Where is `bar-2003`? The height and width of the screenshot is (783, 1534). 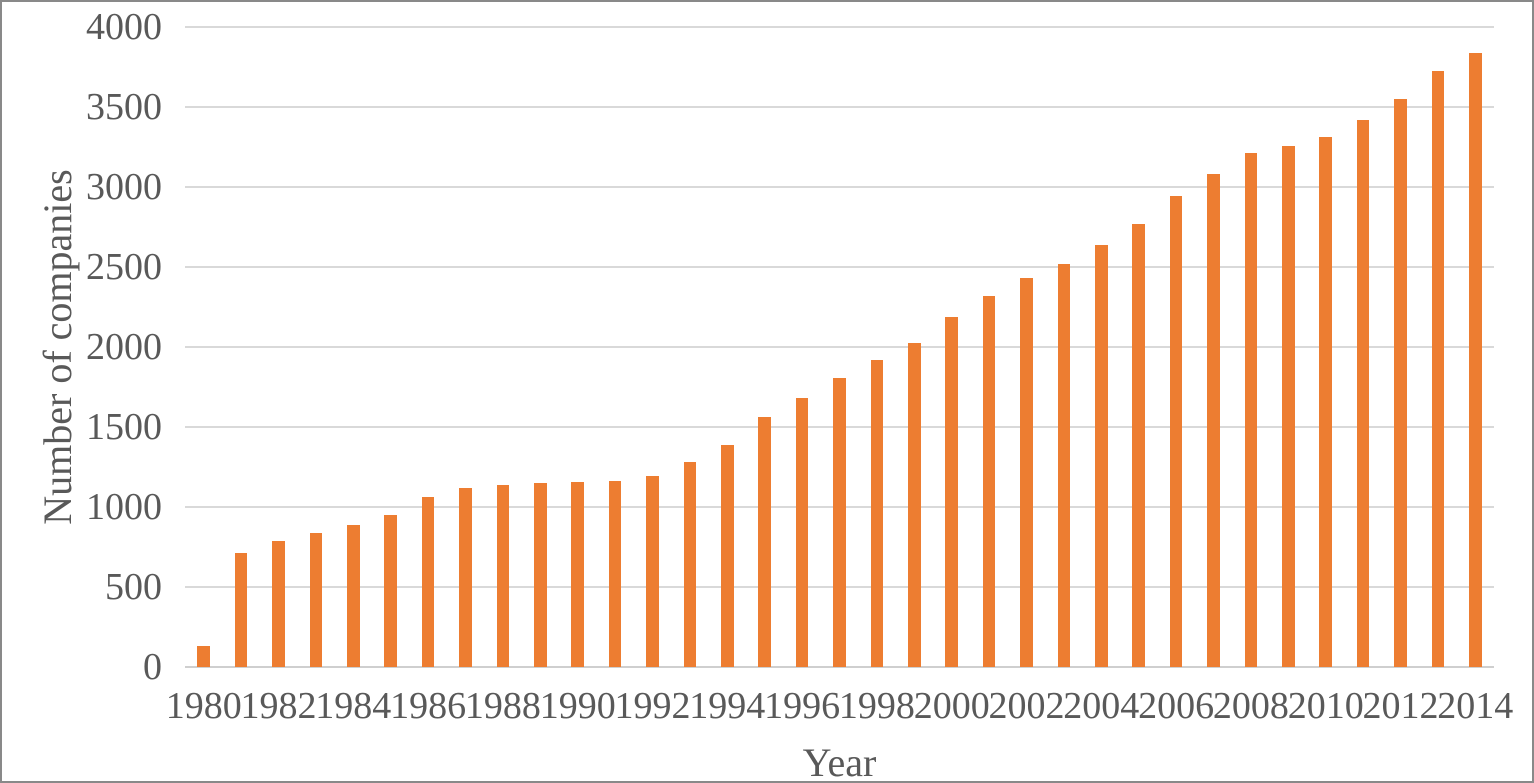
bar-2003 is located at coordinates (1064, 465).